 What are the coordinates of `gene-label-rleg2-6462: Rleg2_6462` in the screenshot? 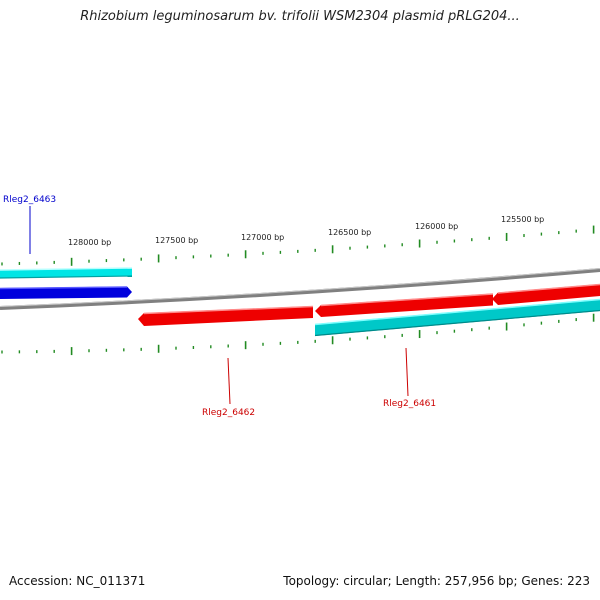 It's located at (228, 413).